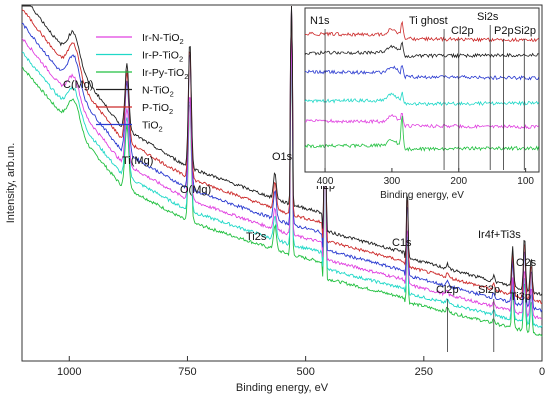 This screenshot has height=400, width=550. I want to click on inset-peak-label: Ti ghost, so click(428, 21).